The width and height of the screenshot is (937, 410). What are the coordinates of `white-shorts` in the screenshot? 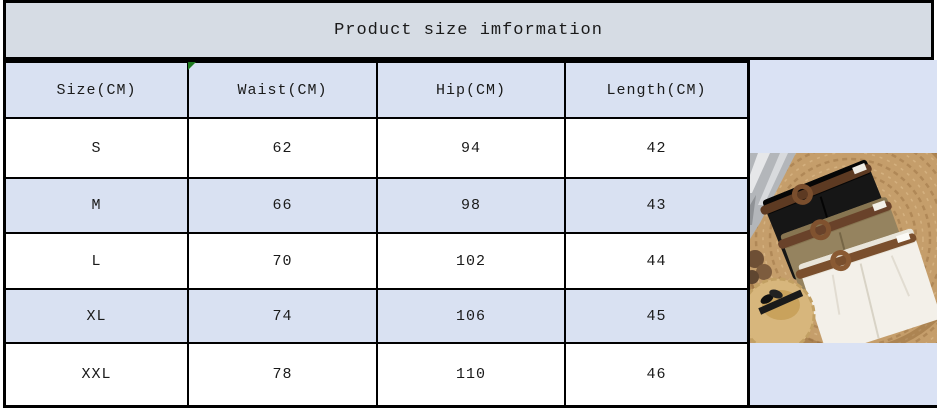 It's located at (866, 285).